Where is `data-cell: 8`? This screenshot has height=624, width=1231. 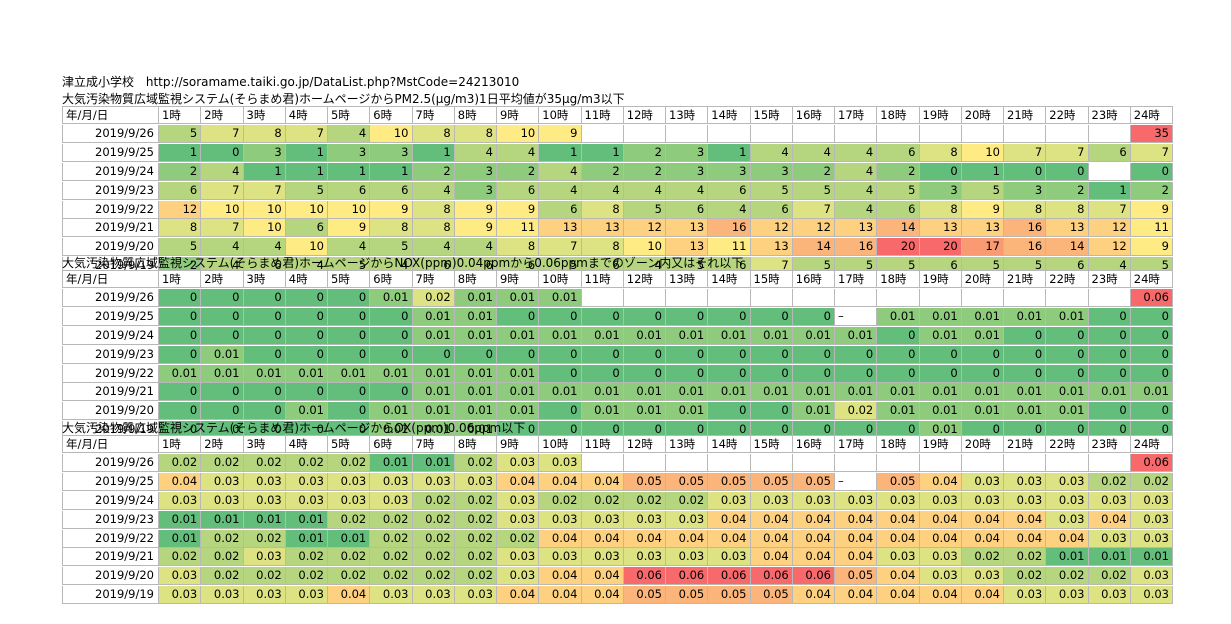 data-cell: 8 is located at coordinates (940, 209).